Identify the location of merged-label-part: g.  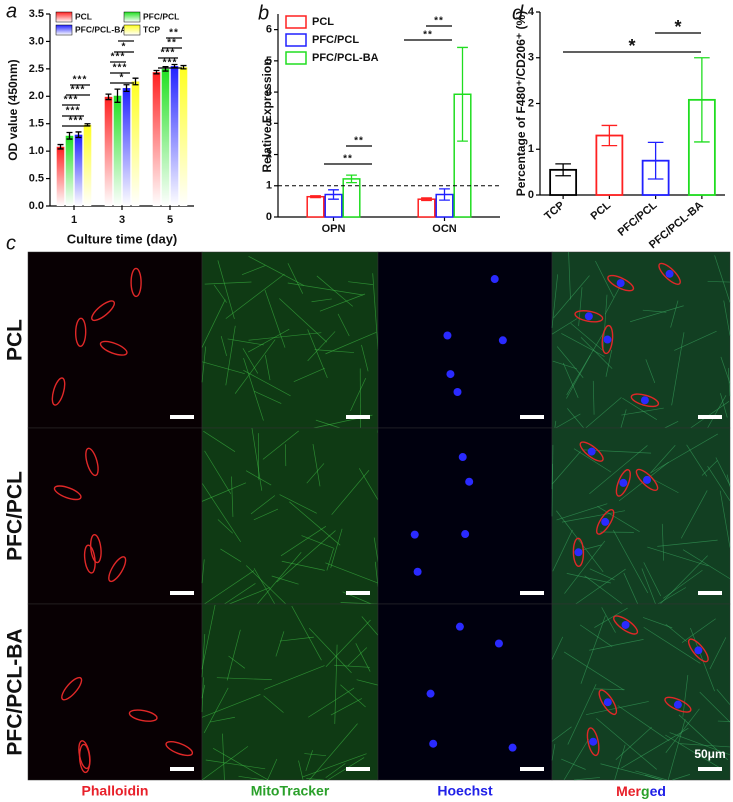
(645, 791).